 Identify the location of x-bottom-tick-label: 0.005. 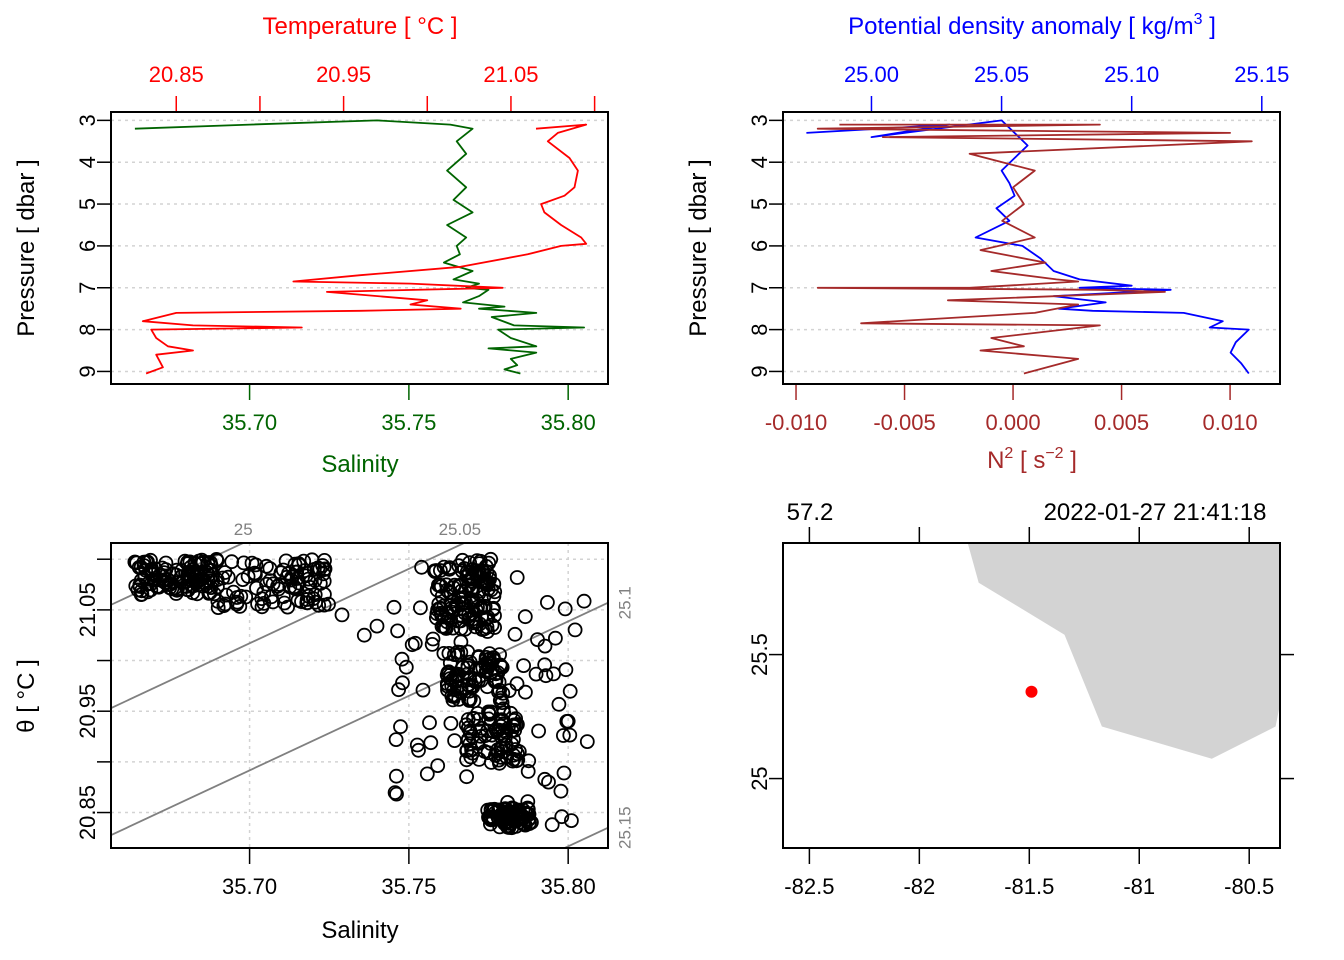
(1121, 422).